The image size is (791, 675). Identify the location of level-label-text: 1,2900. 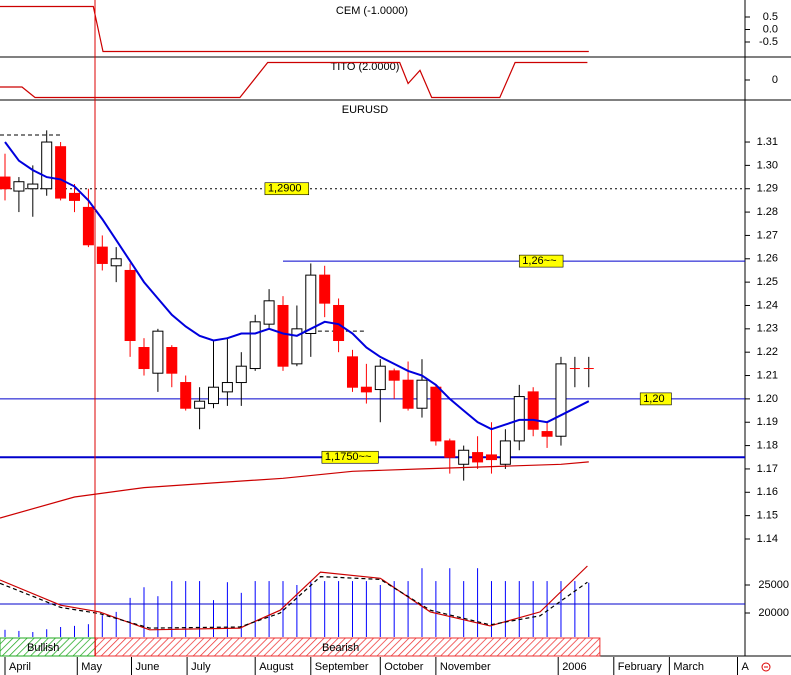
(285, 189).